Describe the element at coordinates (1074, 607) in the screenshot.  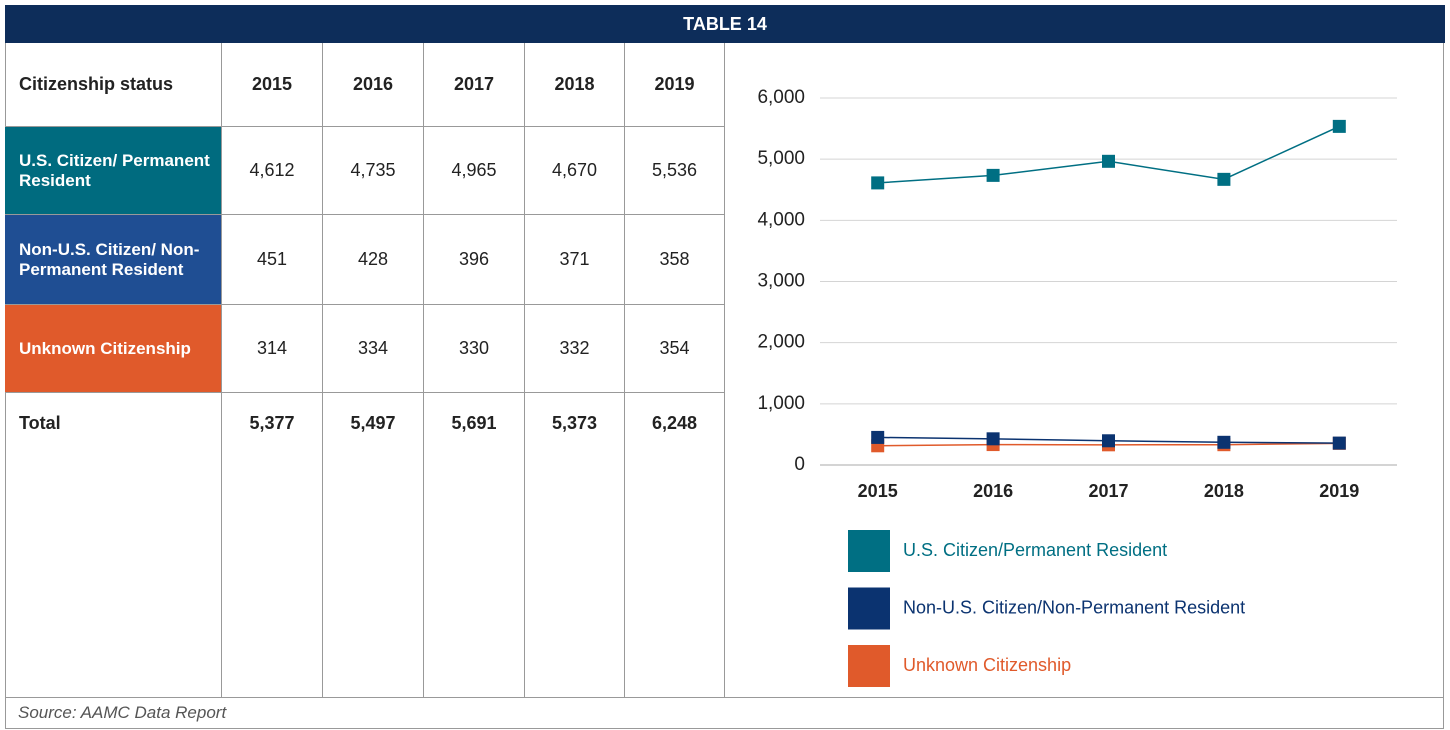
I see `legend-label: Non-U.S. Citizen/Non-Permanent Resident` at that location.